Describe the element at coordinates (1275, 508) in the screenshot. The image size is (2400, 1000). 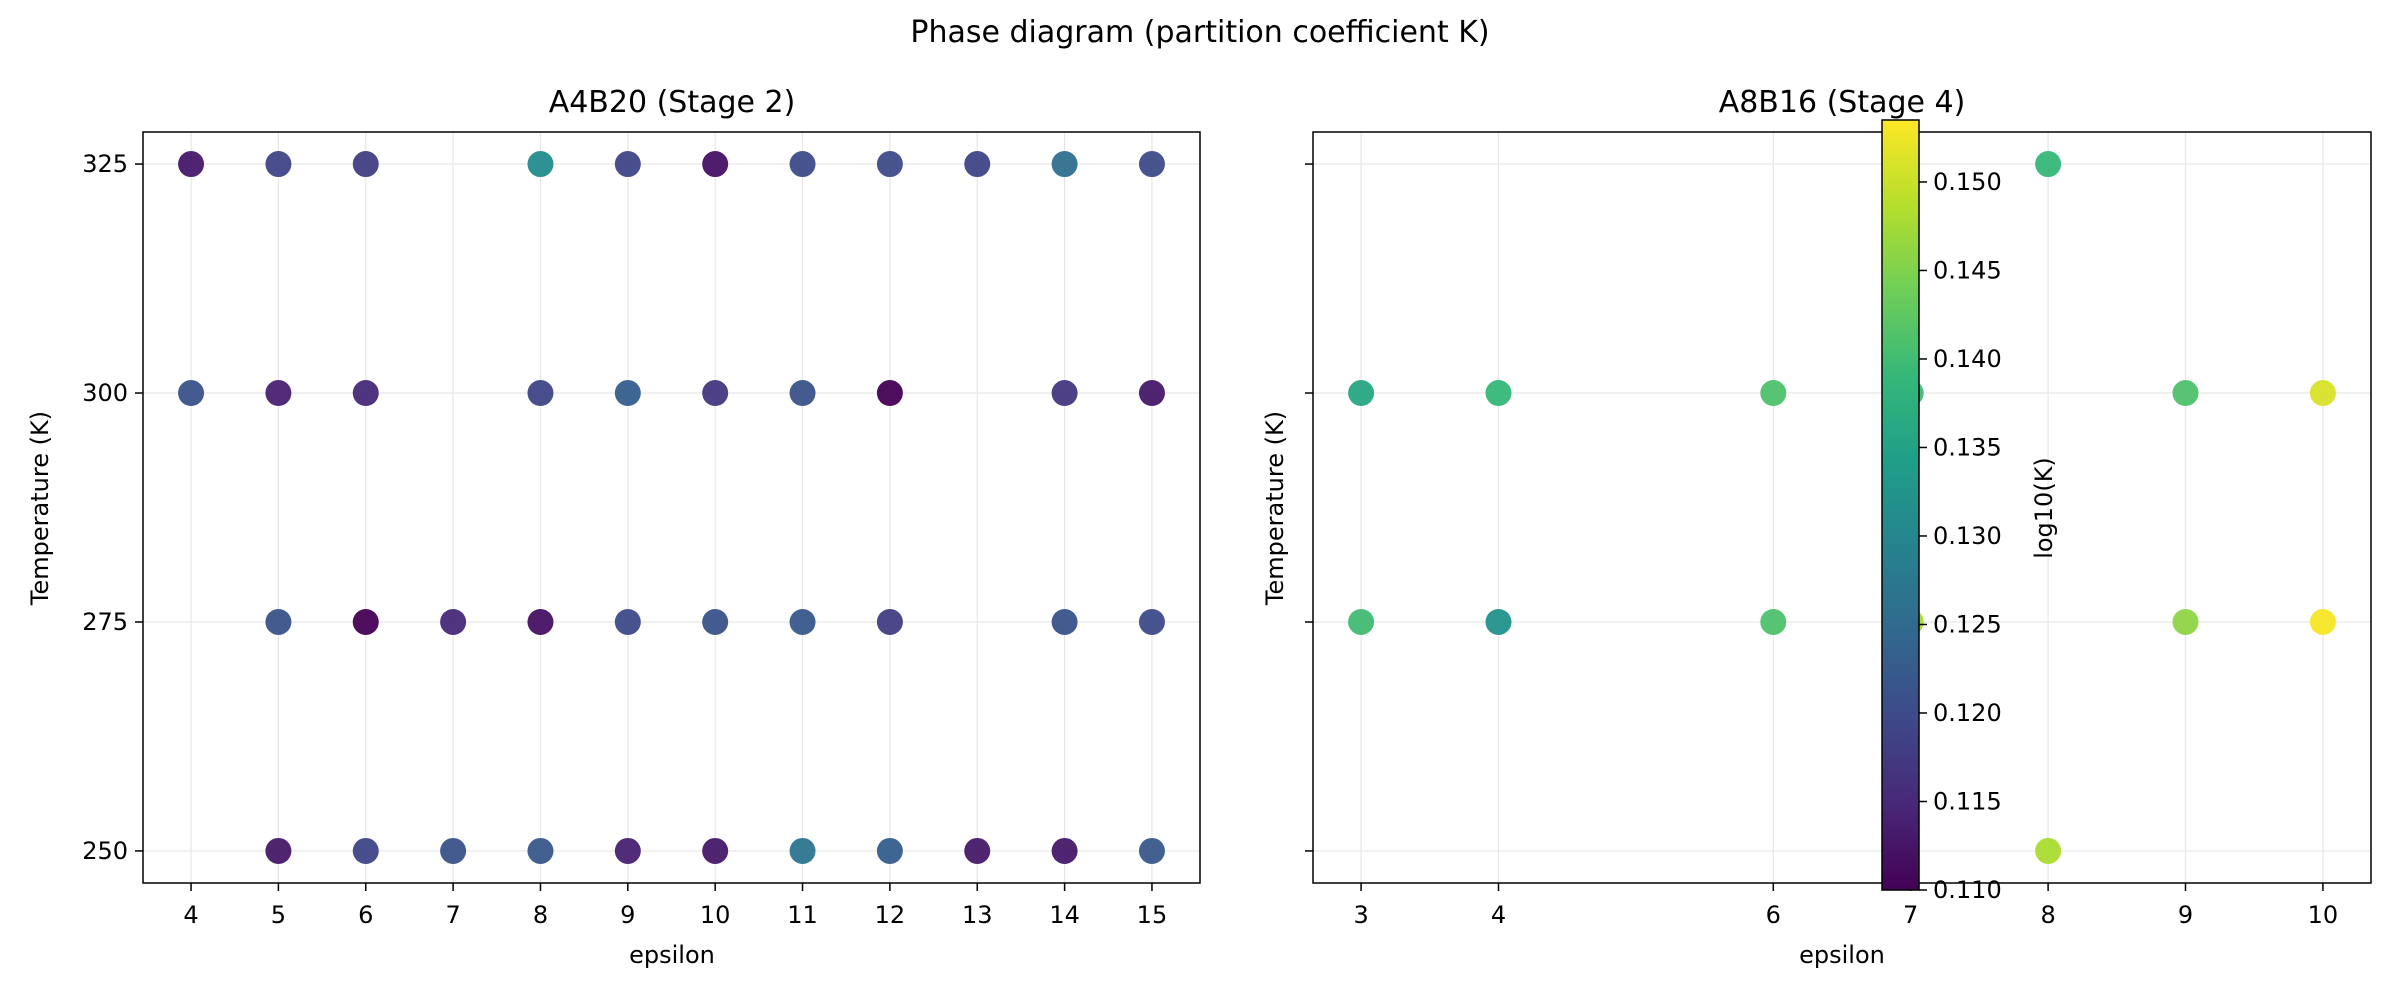
I see `panel-a8b16-y-label: Temperature (K)` at that location.